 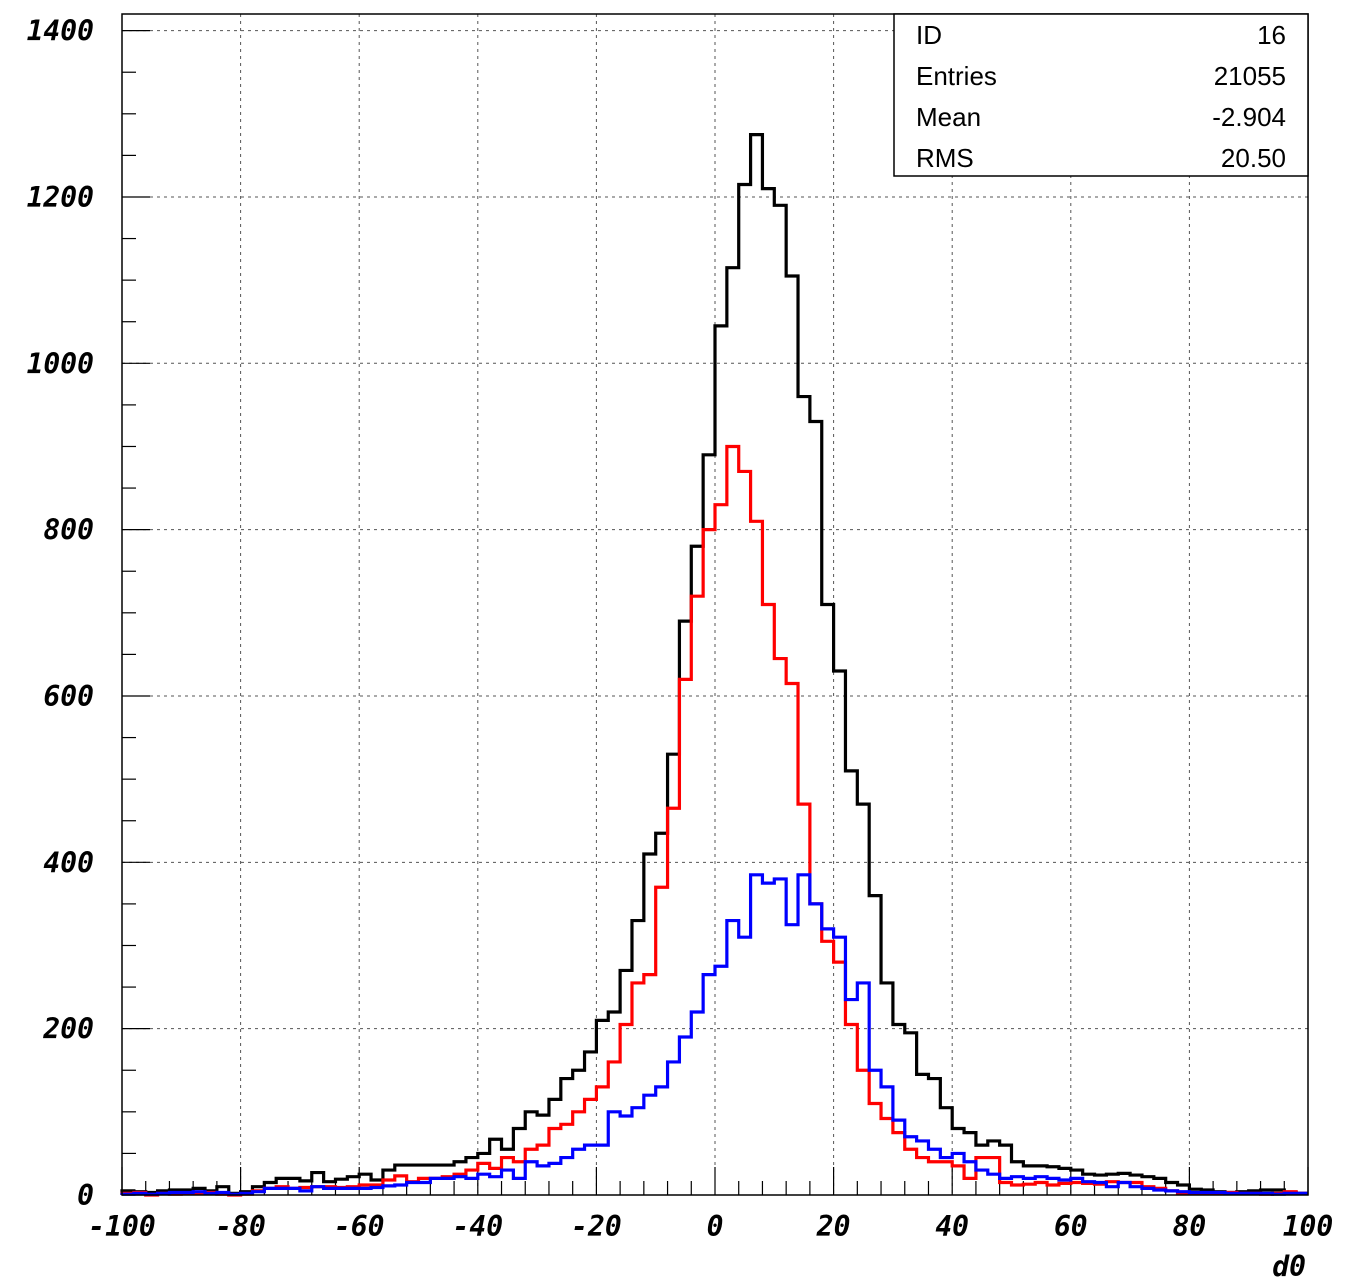 I want to click on stats-value: 16, so click(x=1271, y=35).